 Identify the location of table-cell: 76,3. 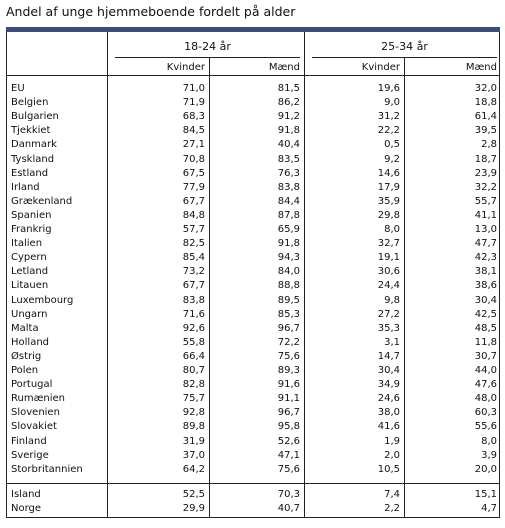
(288, 173).